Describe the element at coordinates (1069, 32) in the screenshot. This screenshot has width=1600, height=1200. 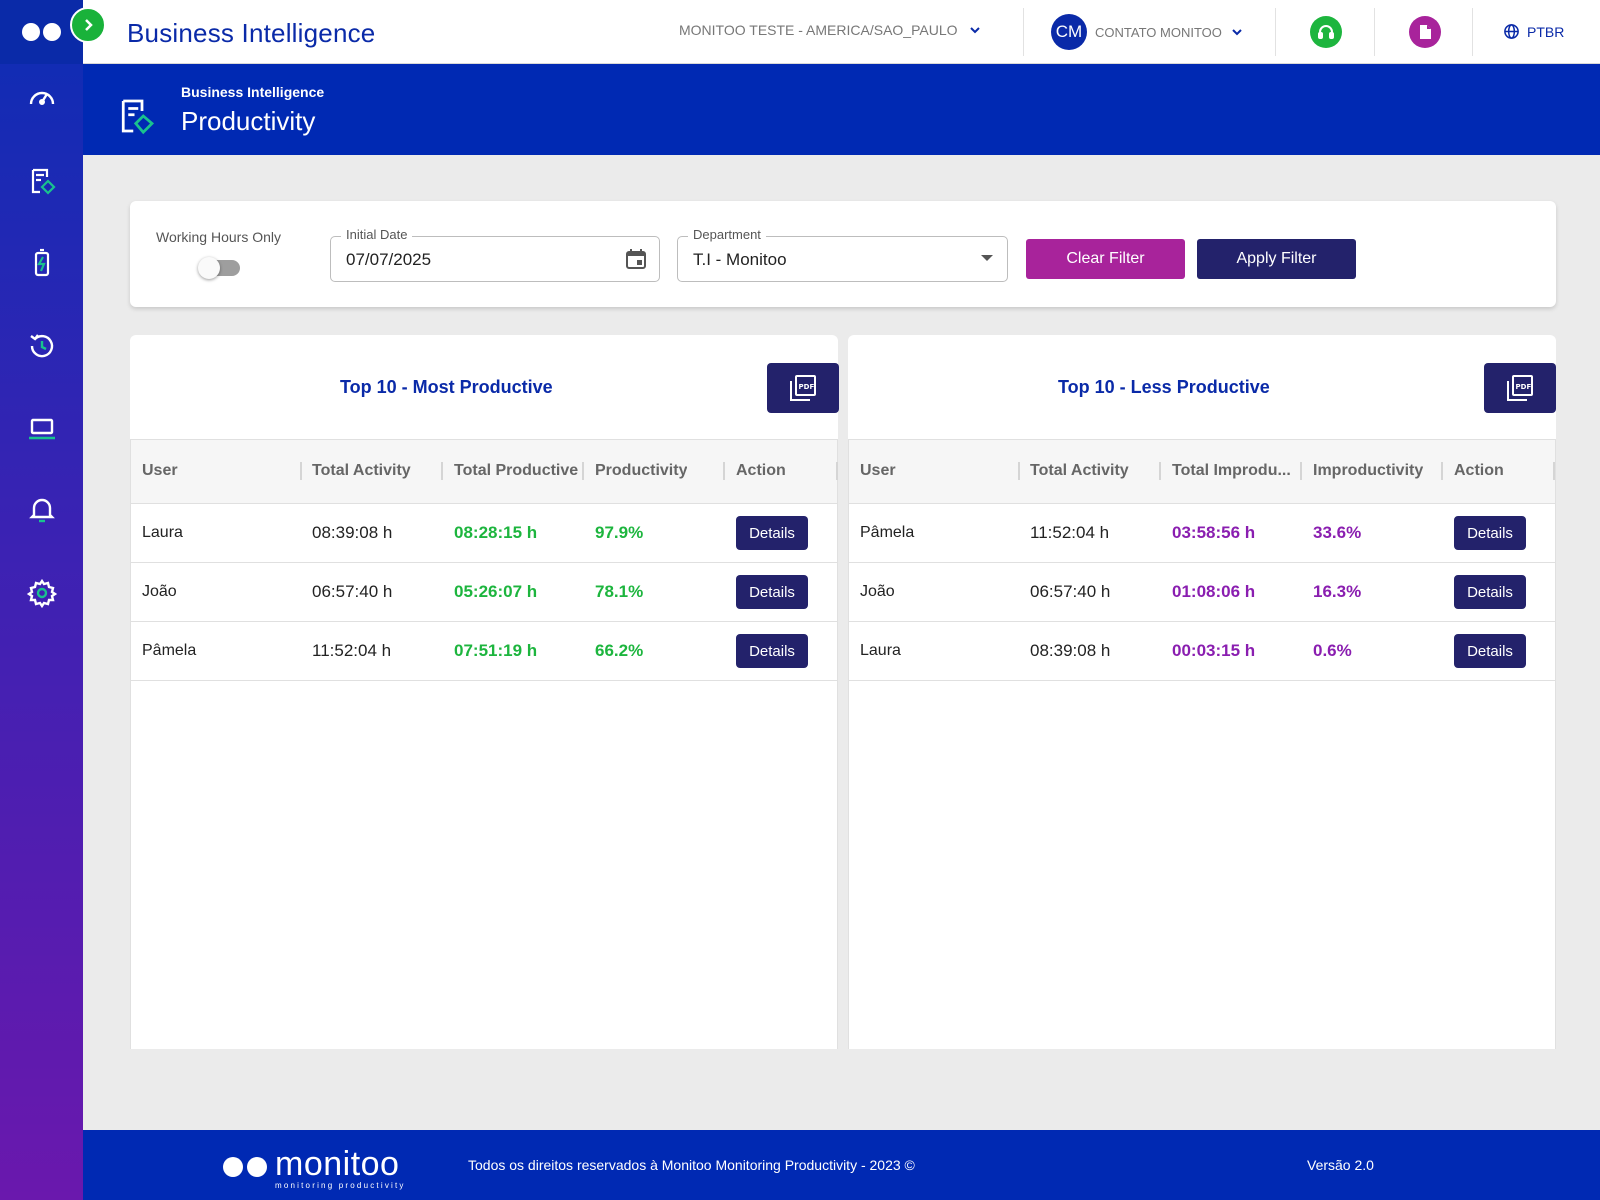
I see `avatar: CM` at that location.